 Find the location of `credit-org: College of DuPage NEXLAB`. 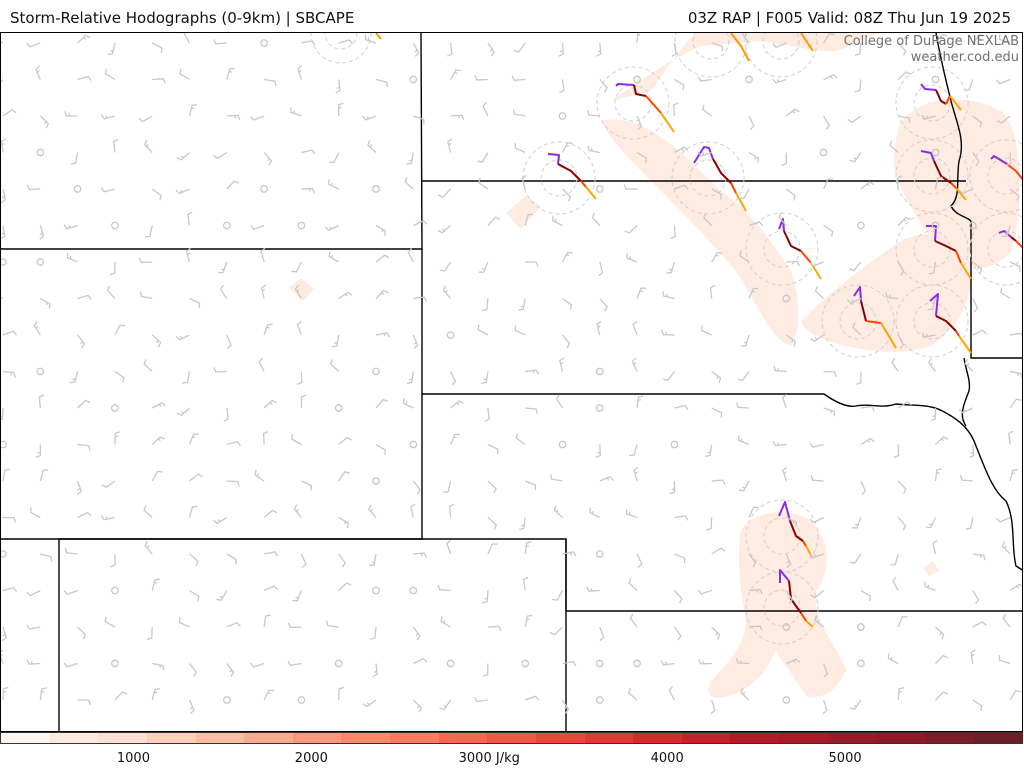

credit-org: College of DuPage NEXLAB is located at coordinates (931, 41).